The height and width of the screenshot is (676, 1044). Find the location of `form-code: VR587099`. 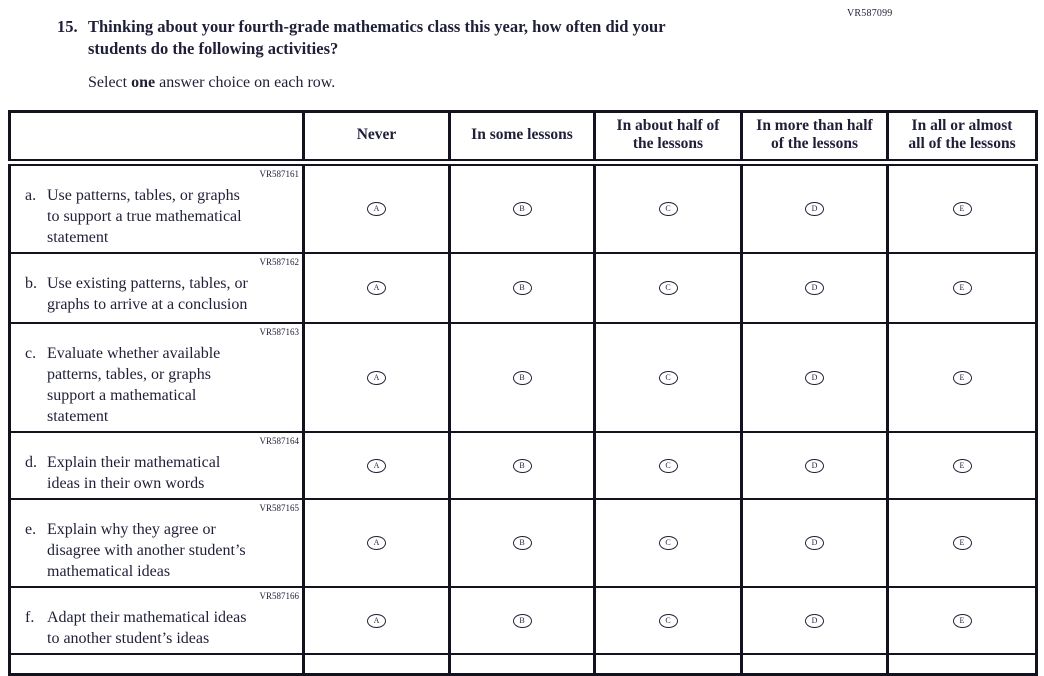

form-code: VR587099 is located at coordinates (870, 13).